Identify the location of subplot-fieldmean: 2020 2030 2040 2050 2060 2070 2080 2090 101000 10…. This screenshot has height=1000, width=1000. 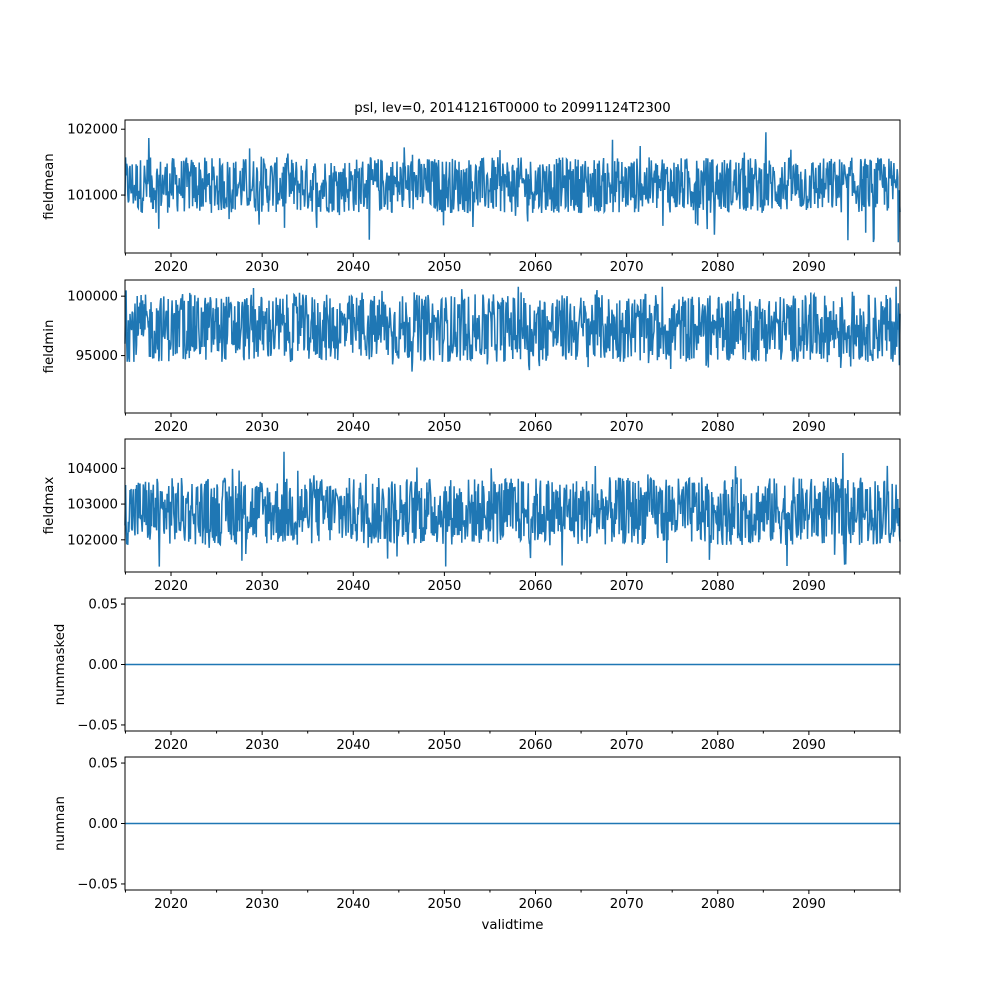
(471, 188).